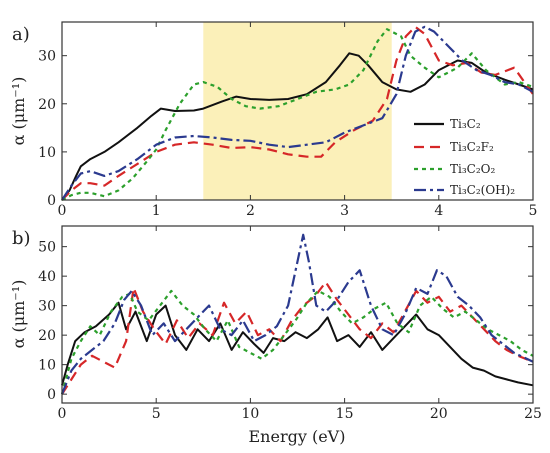  What do you see at coordinates (21, 34) in the screenshot?
I see `panel-a-label: a)` at bounding box center [21, 34].